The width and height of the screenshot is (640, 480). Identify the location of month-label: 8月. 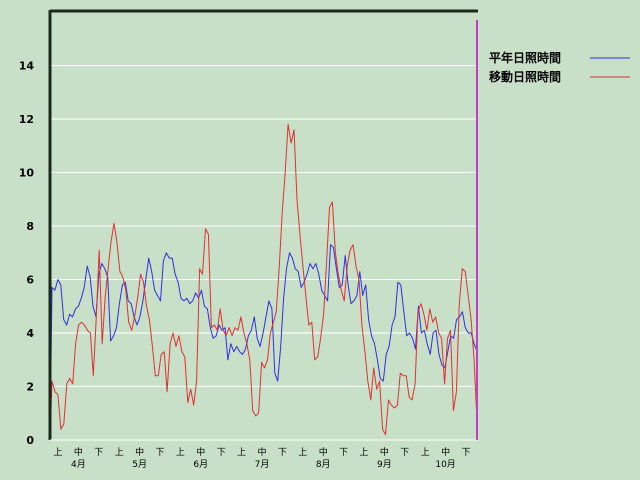
(323, 464).